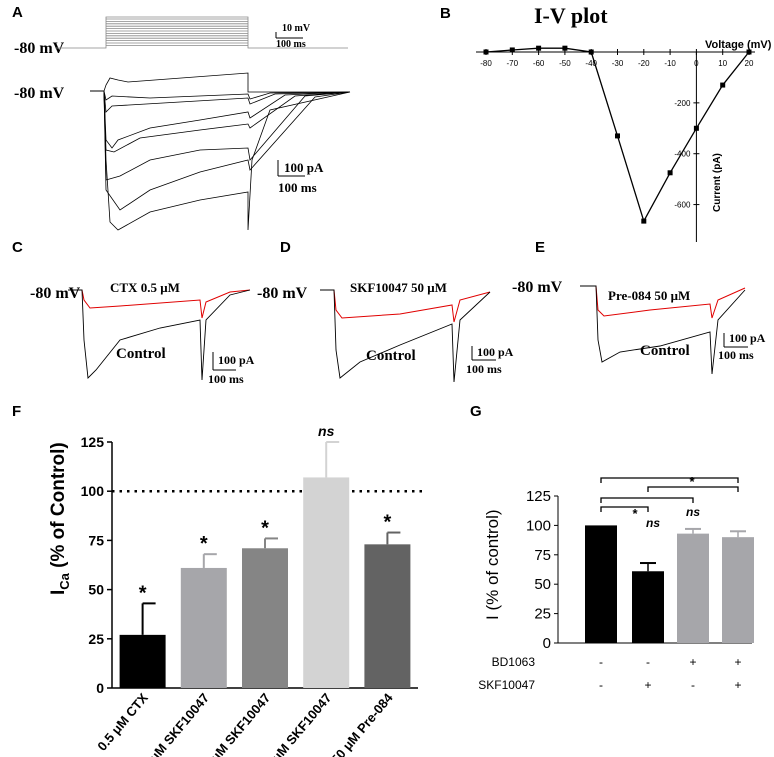 The width and height of the screenshot is (774, 757). What do you see at coordinates (362, 723) in the screenshot?
I see `f-category-label: 50 μM Pre-084` at bounding box center [362, 723].